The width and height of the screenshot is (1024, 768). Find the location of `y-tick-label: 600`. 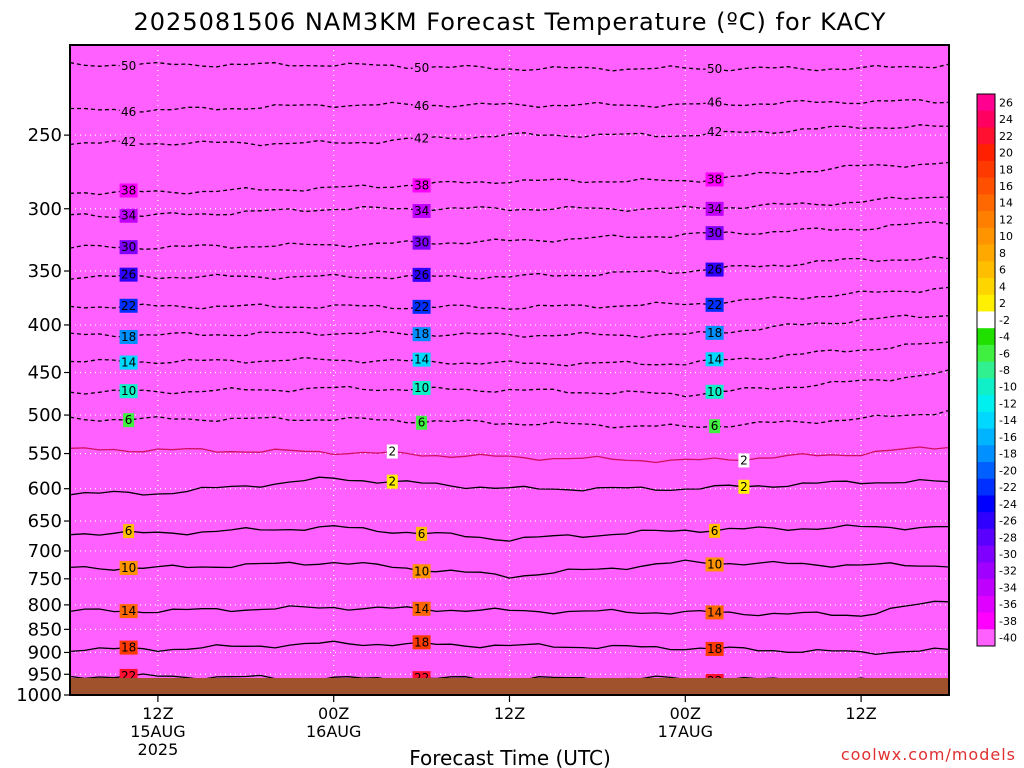

y-tick-label: 600 is located at coordinates (45, 489).